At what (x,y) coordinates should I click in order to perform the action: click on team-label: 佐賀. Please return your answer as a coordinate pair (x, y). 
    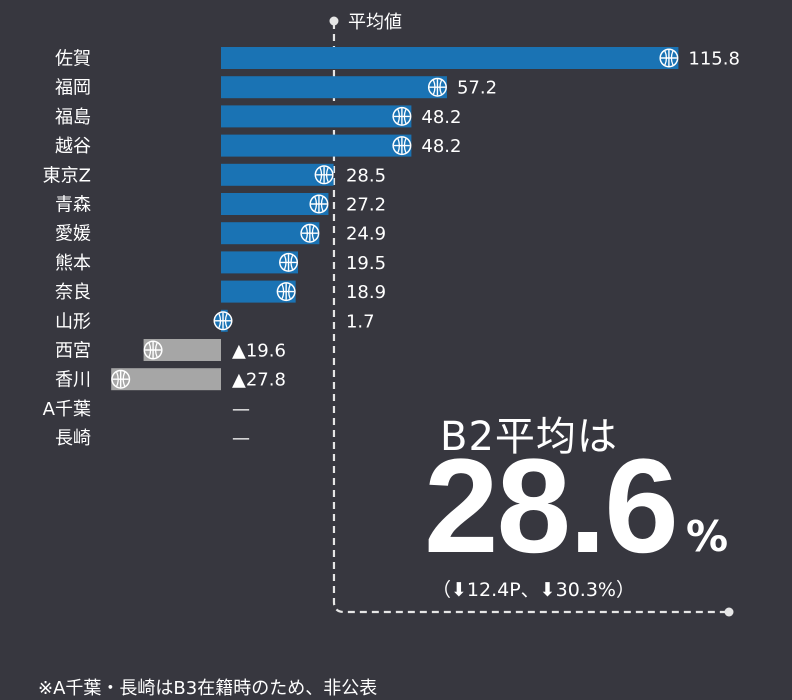
    Looking at the image, I should click on (73, 59).